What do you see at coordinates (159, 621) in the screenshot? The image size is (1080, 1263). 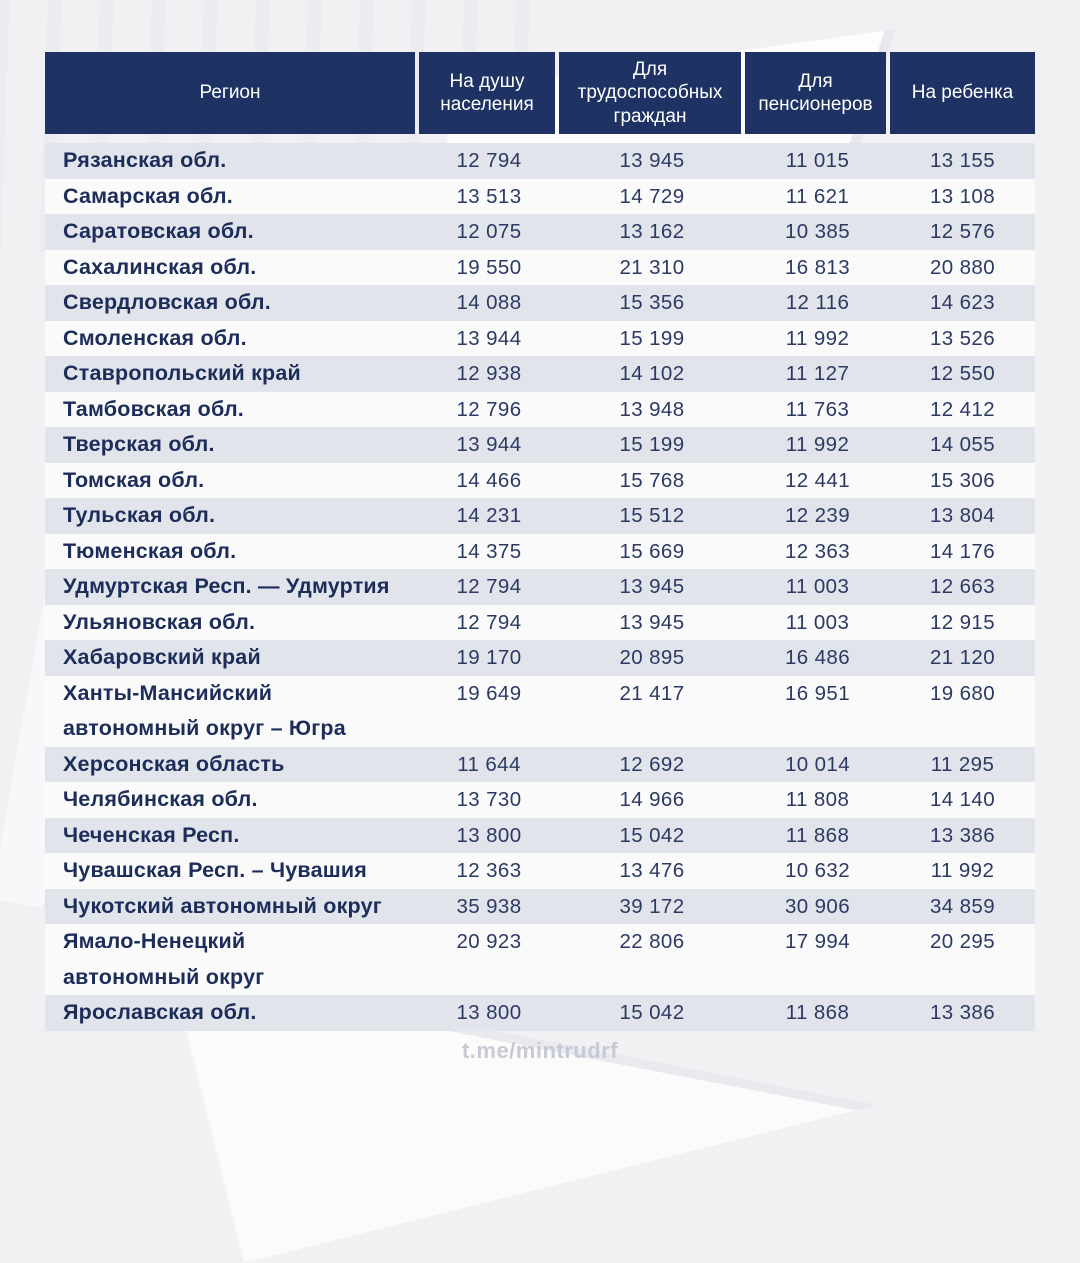 I see `region-cell: Ульяновская обл.` at bounding box center [159, 621].